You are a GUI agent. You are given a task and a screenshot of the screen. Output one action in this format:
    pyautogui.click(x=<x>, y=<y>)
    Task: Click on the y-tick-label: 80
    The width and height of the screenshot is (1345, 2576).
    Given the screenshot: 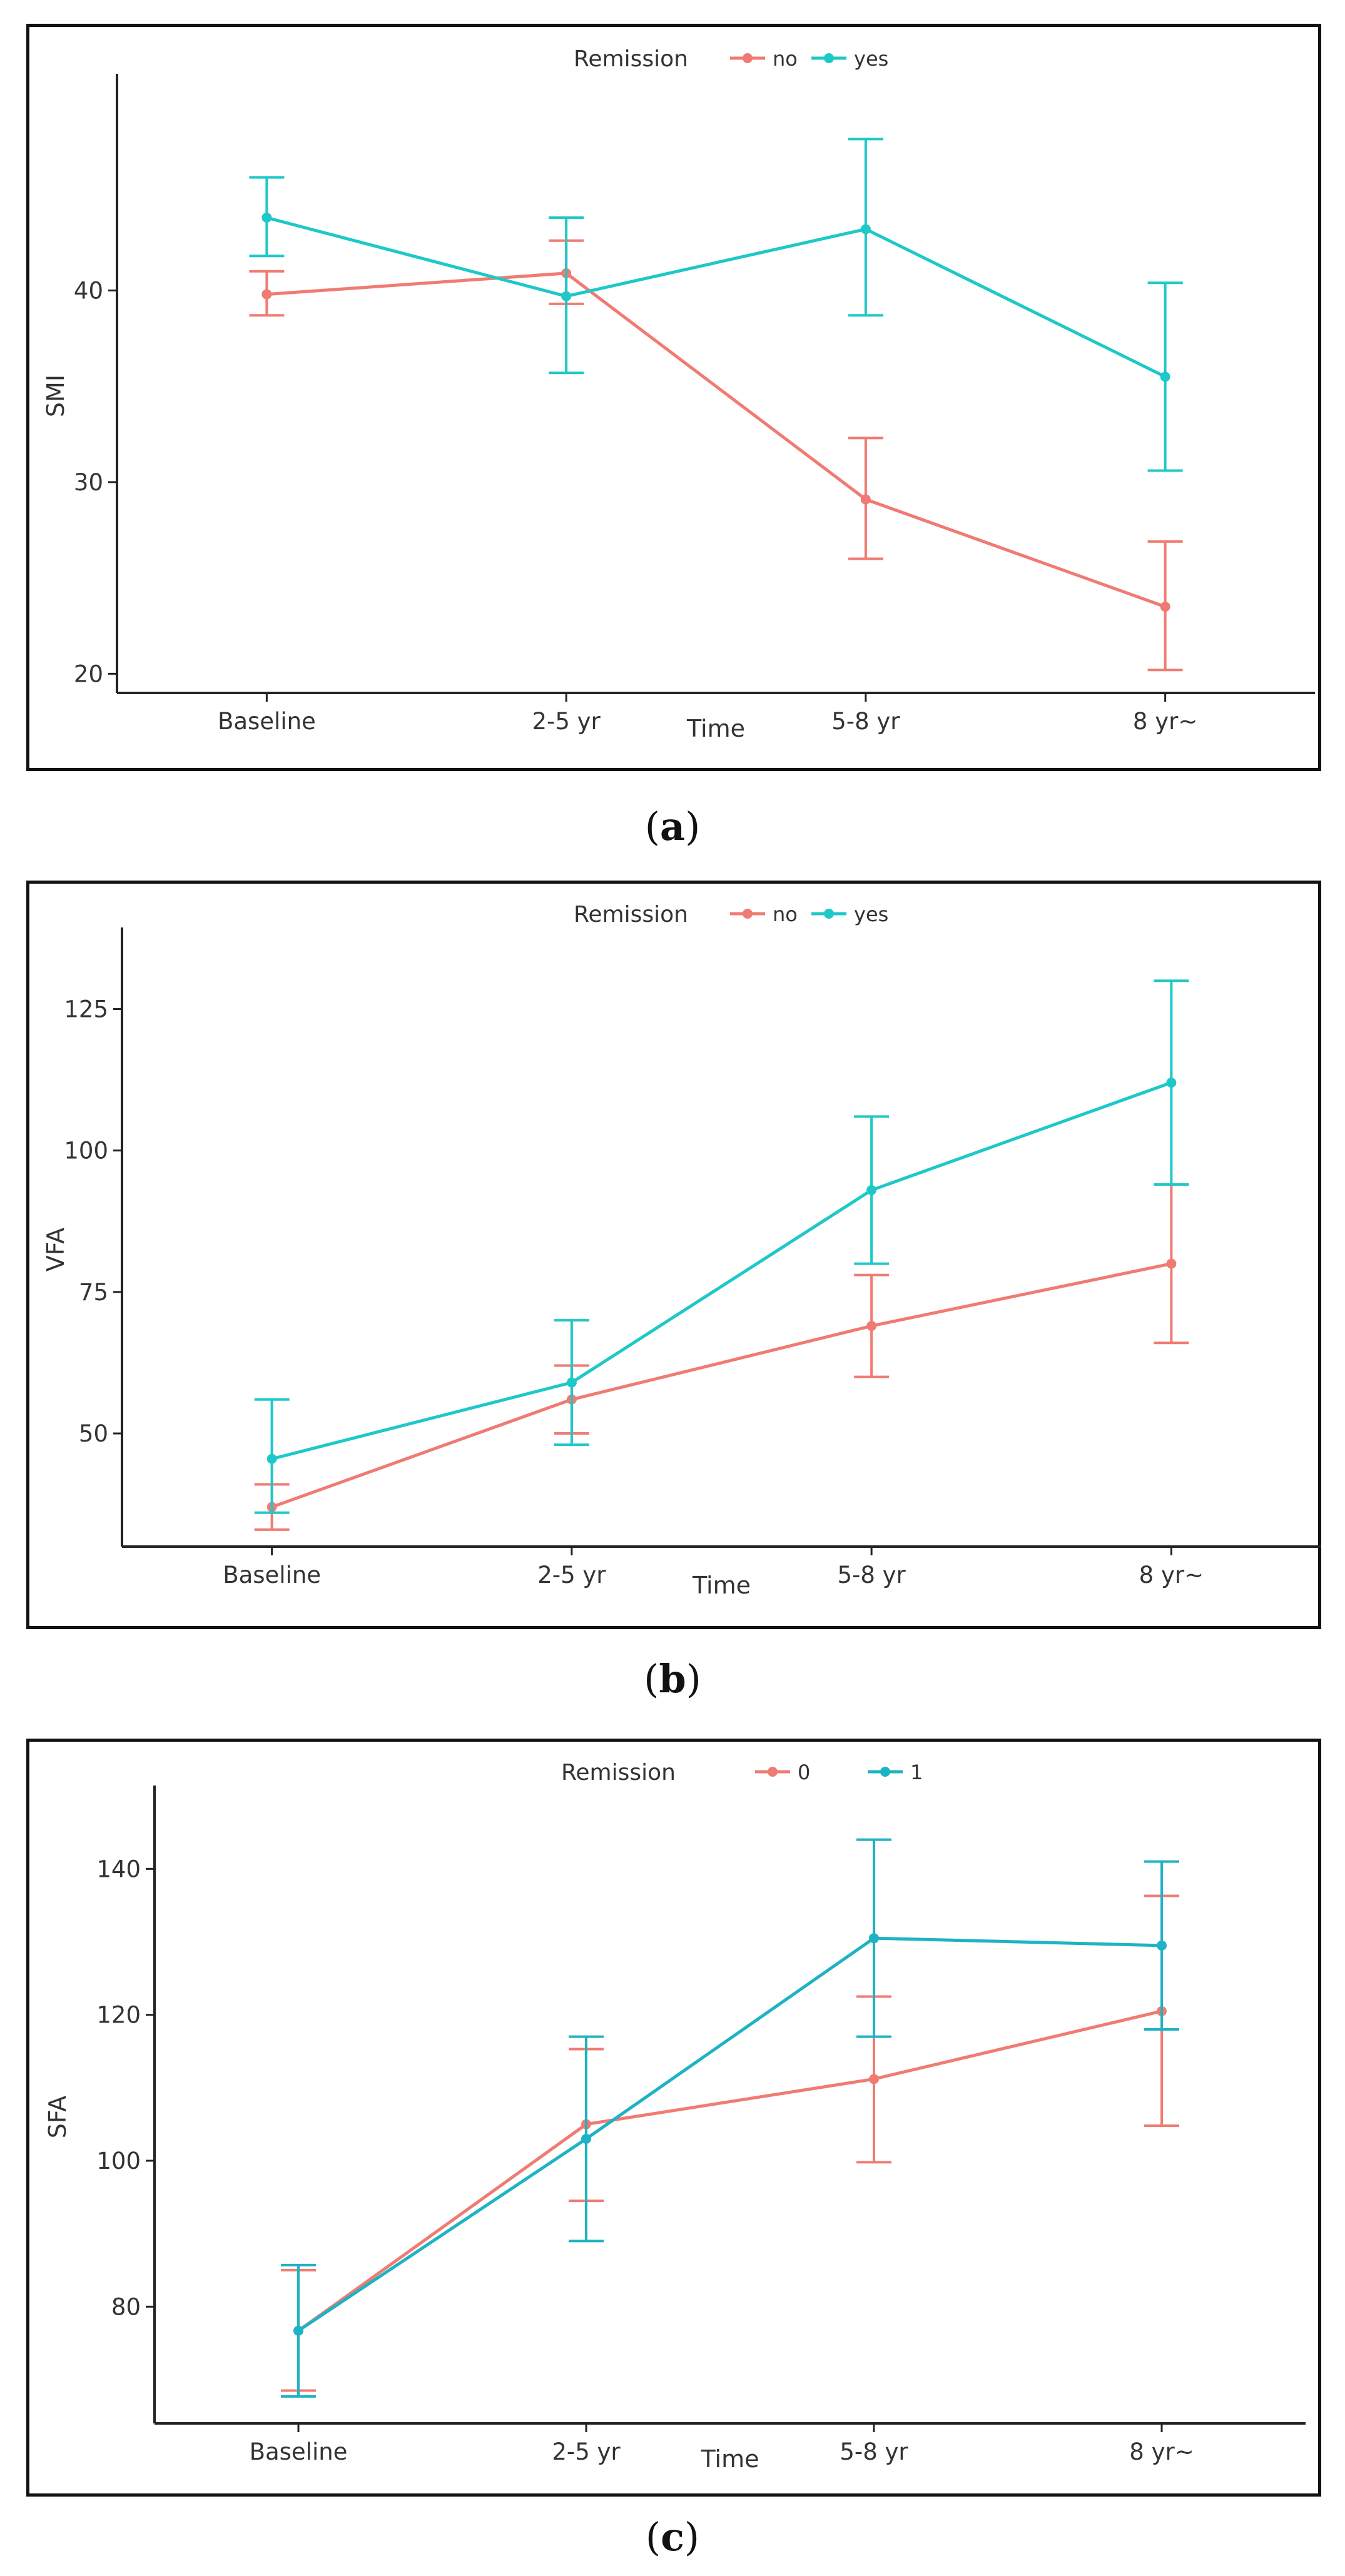 What is the action you would take?
    pyautogui.click(x=126, y=2307)
    